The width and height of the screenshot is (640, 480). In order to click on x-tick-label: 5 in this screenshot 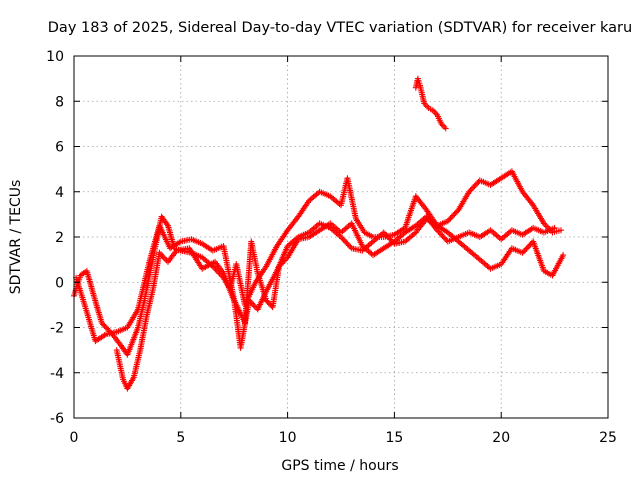, I will do `click(180, 438)`.